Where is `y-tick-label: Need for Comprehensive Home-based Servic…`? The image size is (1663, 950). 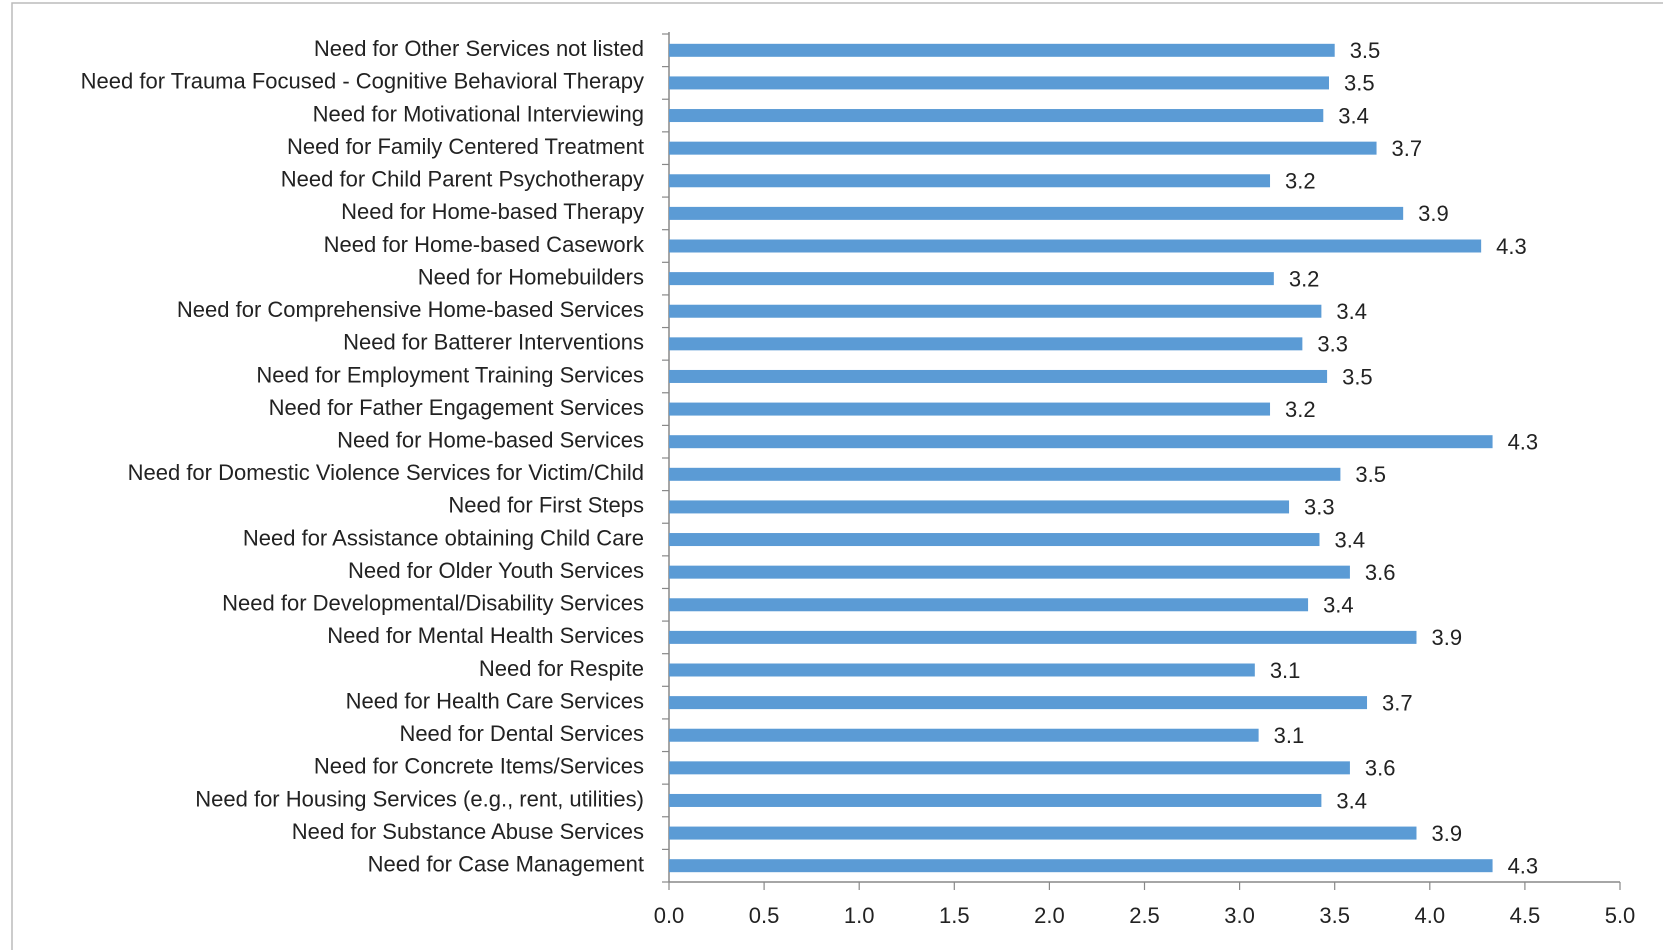
y-tick-label: Need for Comprehensive Home-based Servic… is located at coordinates (410, 309).